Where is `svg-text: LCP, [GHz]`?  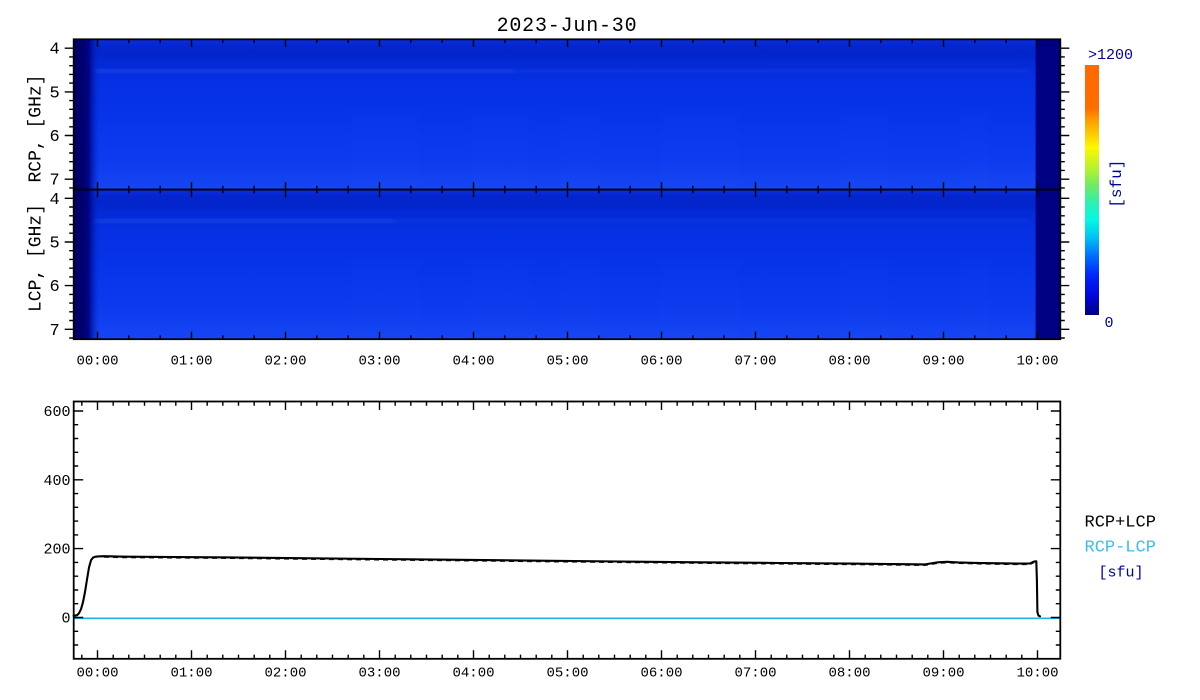 svg-text: LCP, [GHz] is located at coordinates (37, 258).